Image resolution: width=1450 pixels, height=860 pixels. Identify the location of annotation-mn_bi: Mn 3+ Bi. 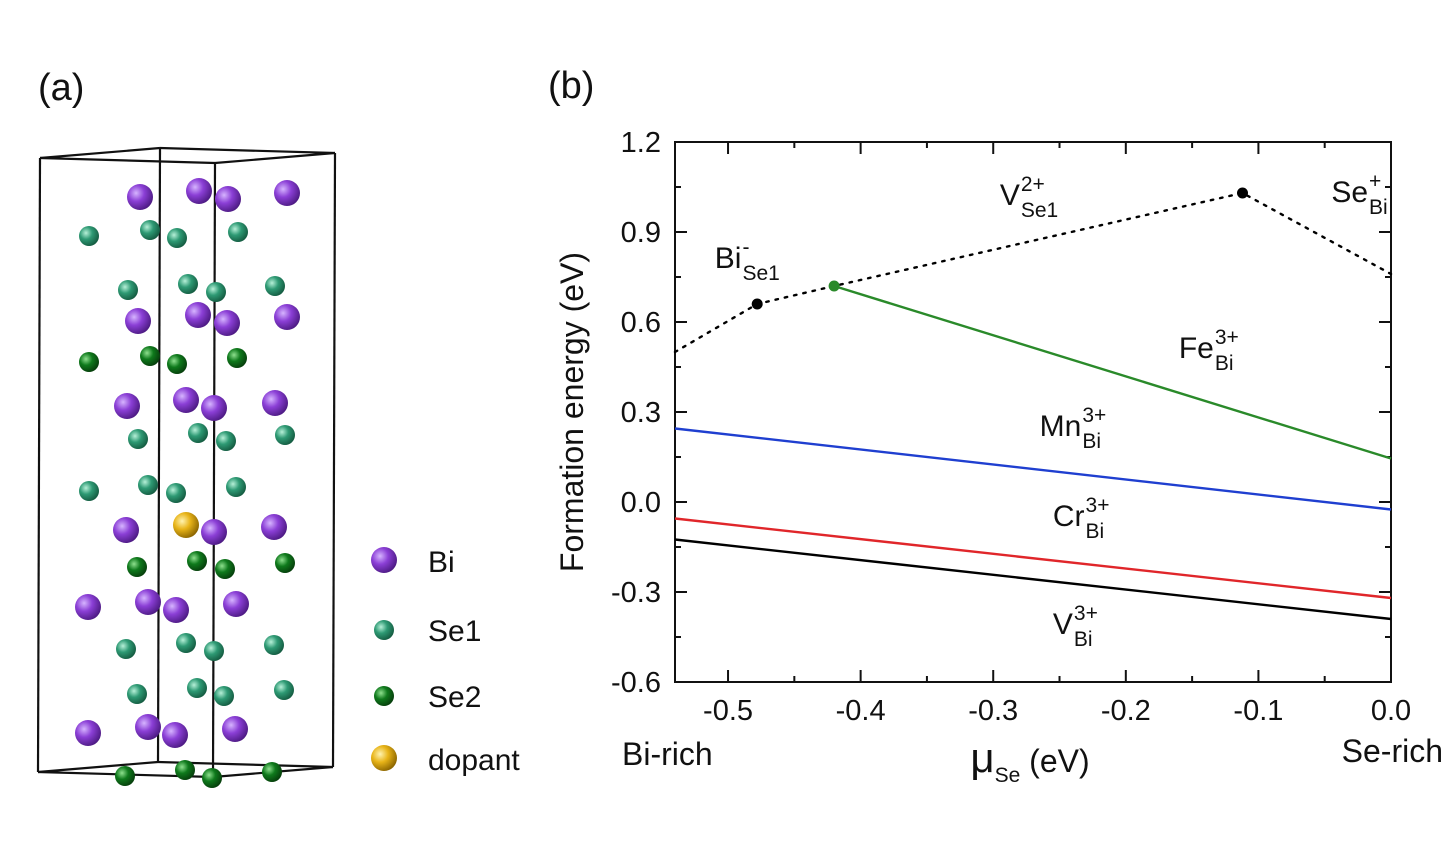
(1073, 428).